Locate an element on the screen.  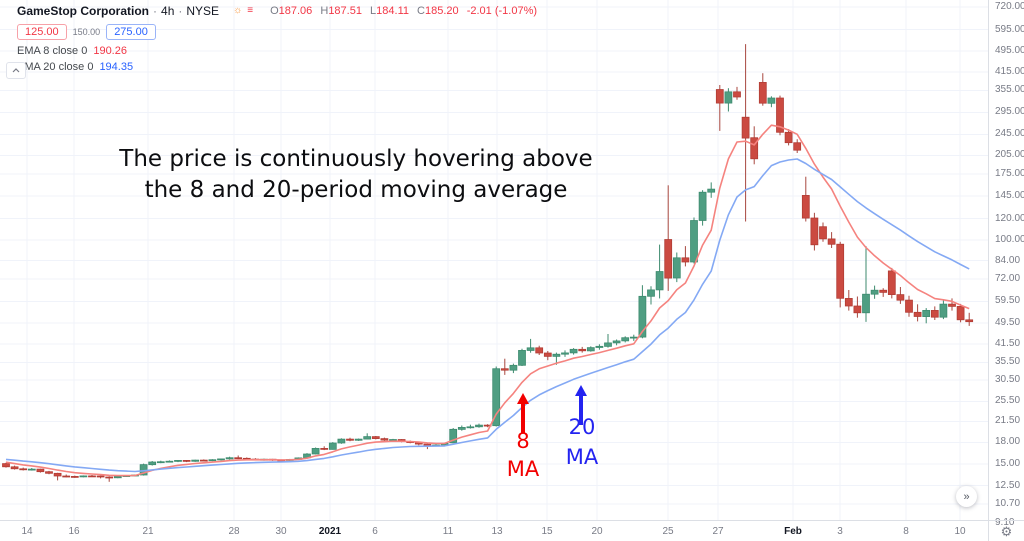
market-closed-icon: ≡ is located at coordinates (250, 10).